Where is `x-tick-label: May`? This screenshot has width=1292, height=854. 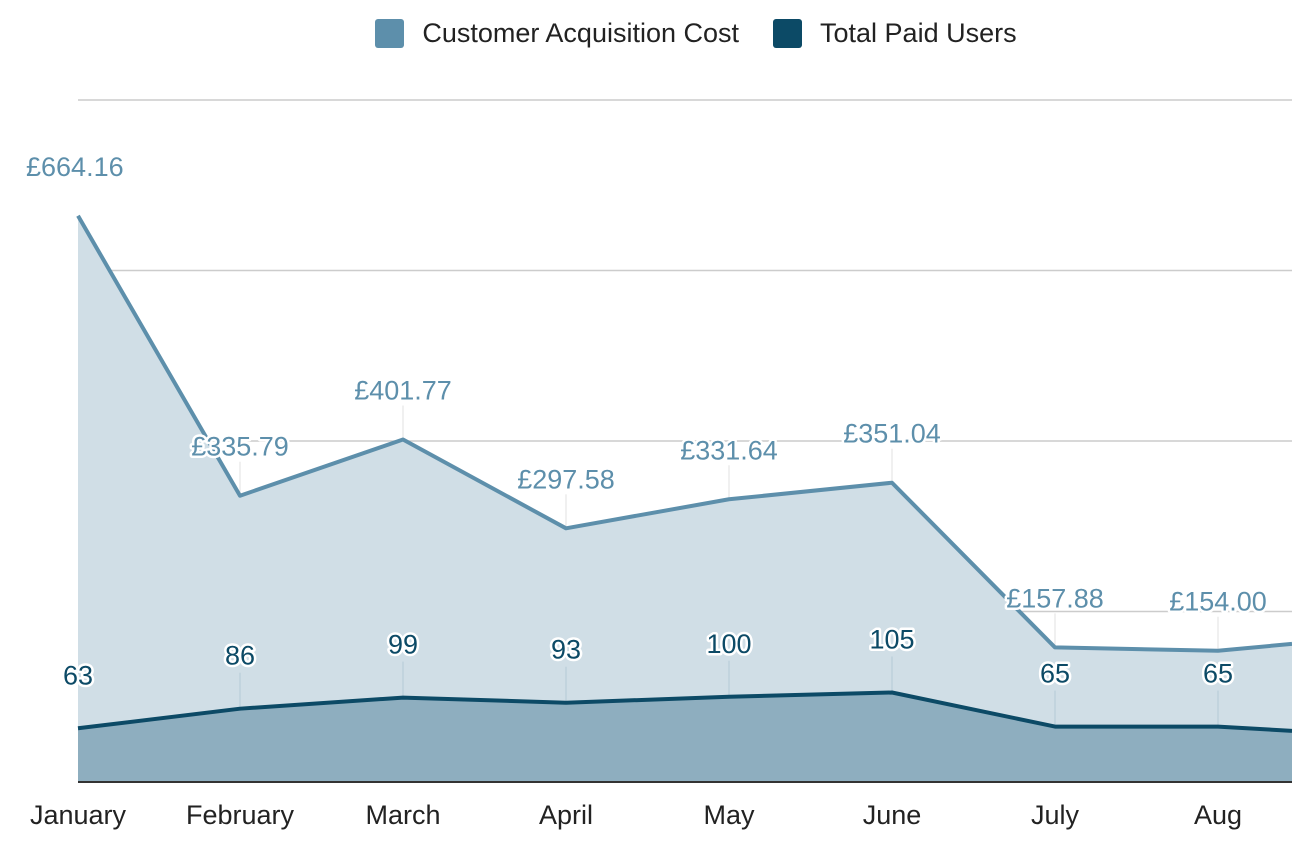 x-tick-label: May is located at coordinates (729, 815).